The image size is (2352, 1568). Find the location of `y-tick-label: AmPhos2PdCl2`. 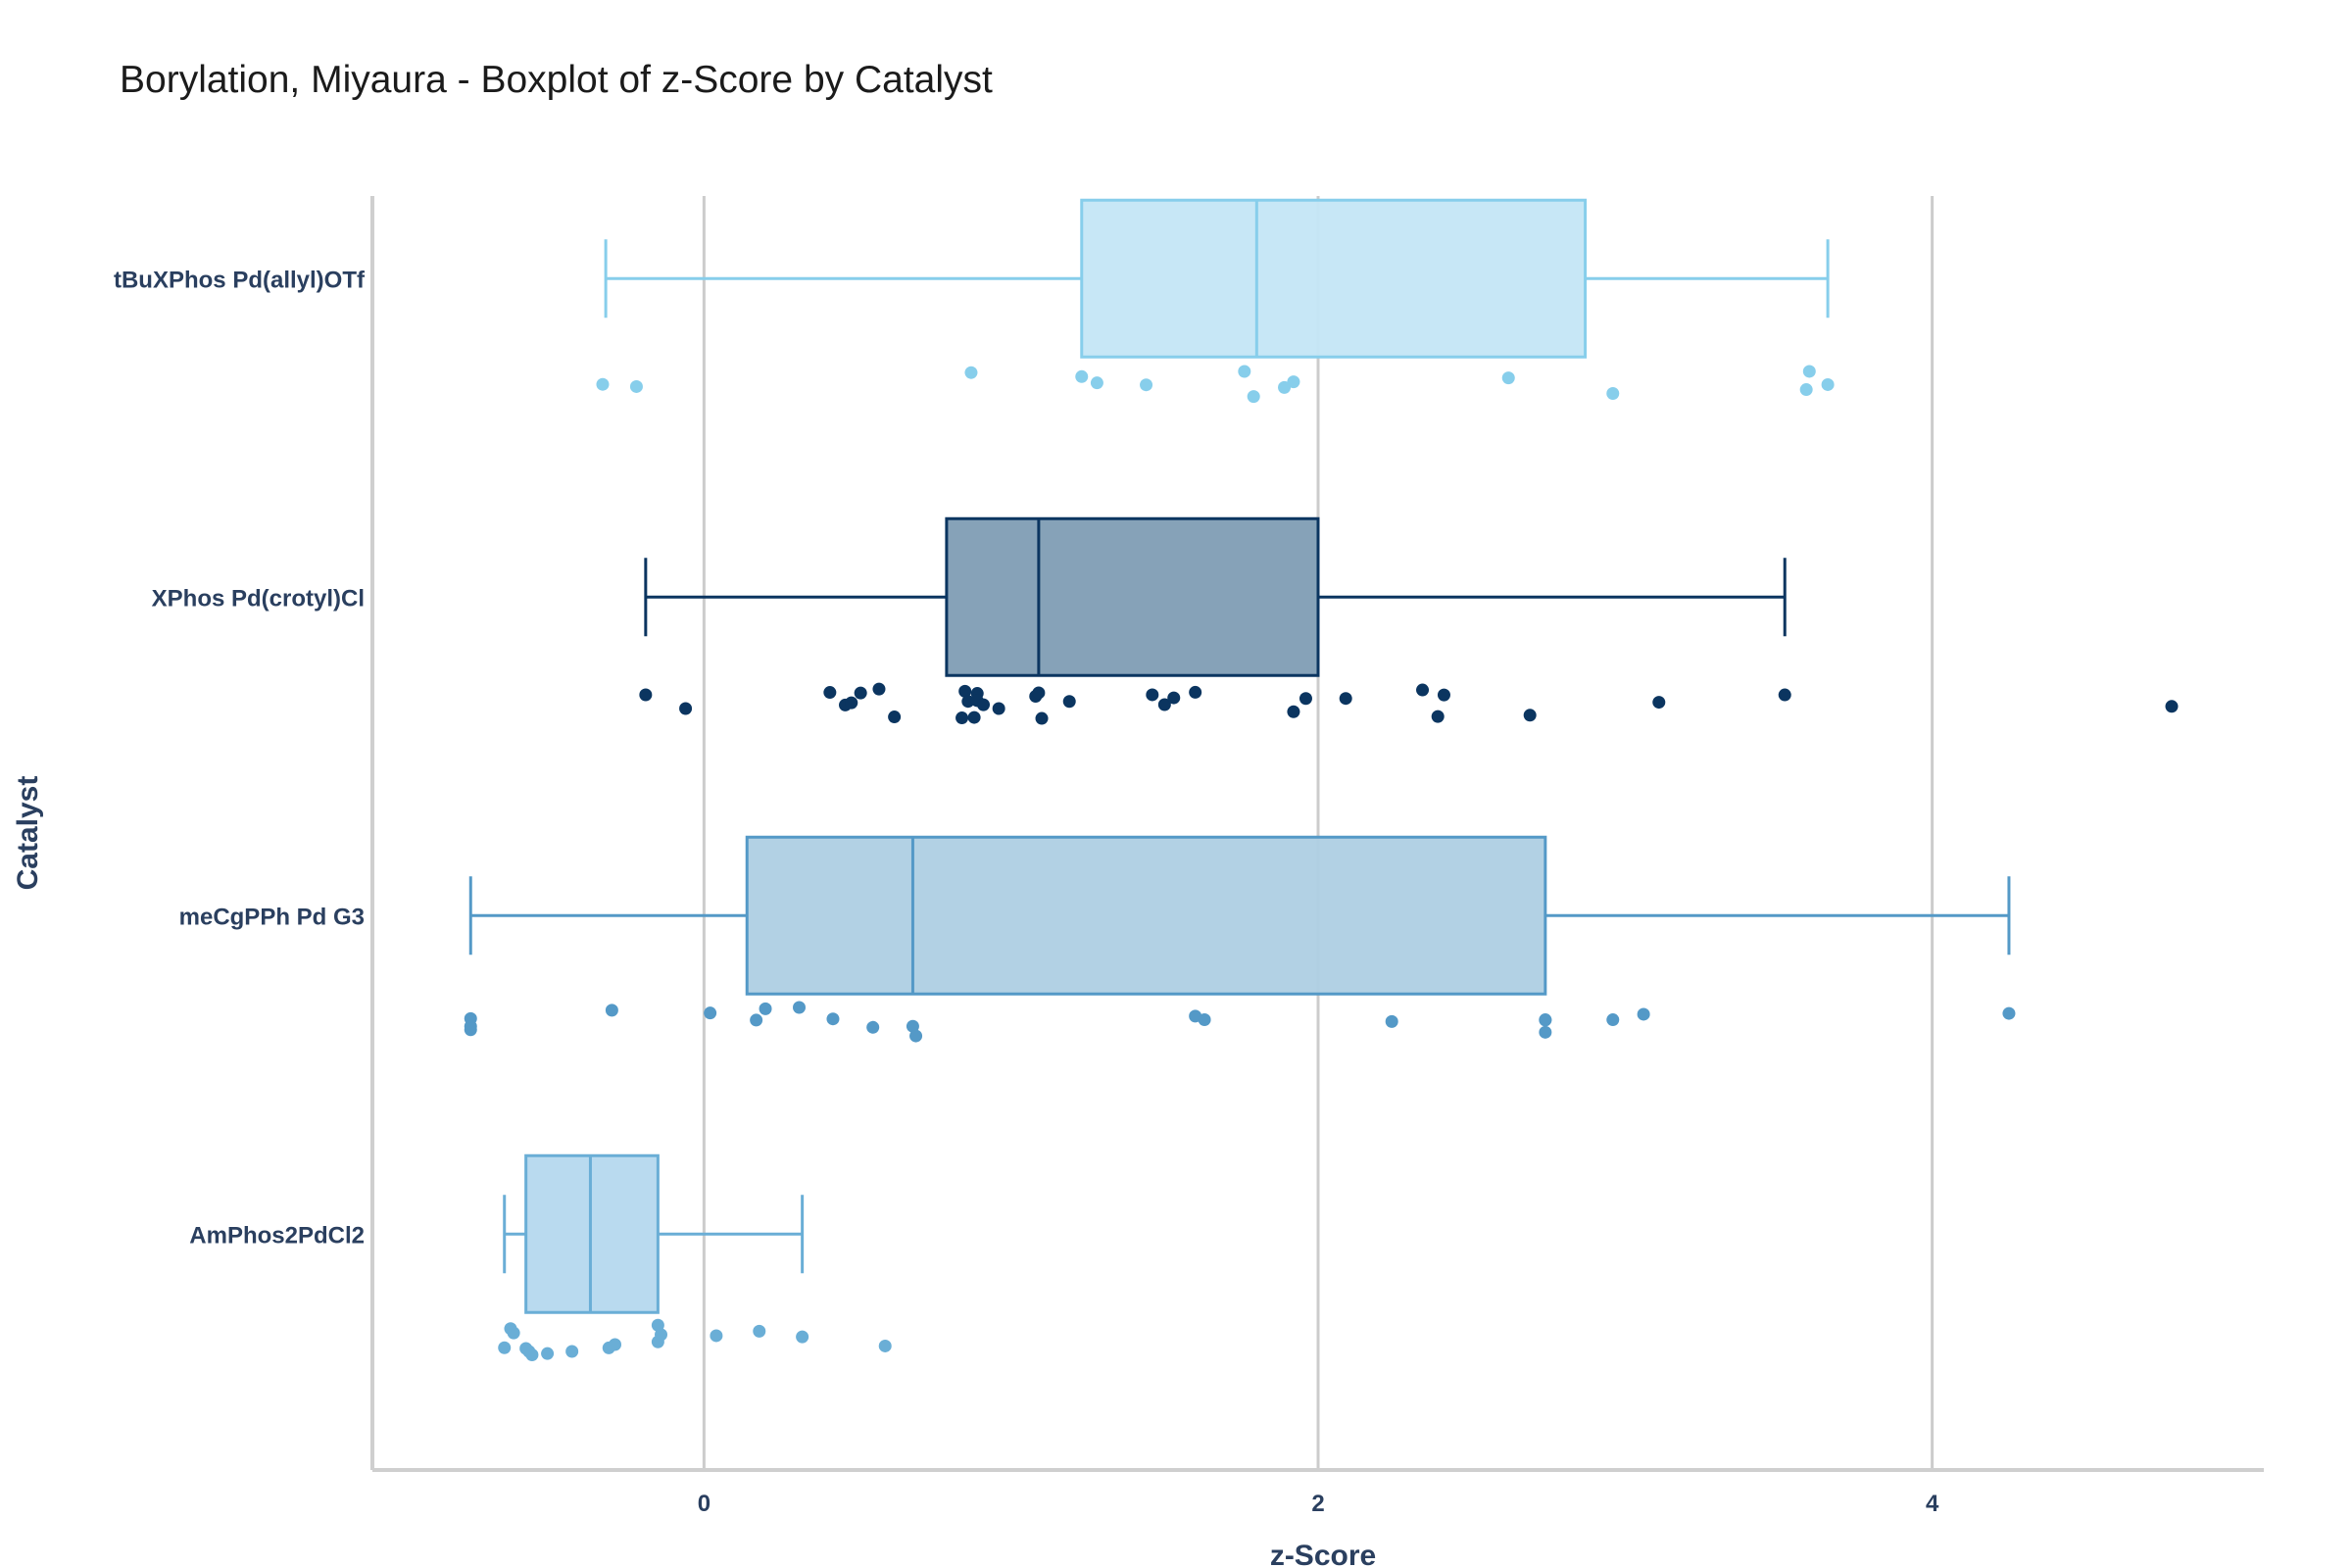

y-tick-label: AmPhos2PdCl2 is located at coordinates (277, 1235).